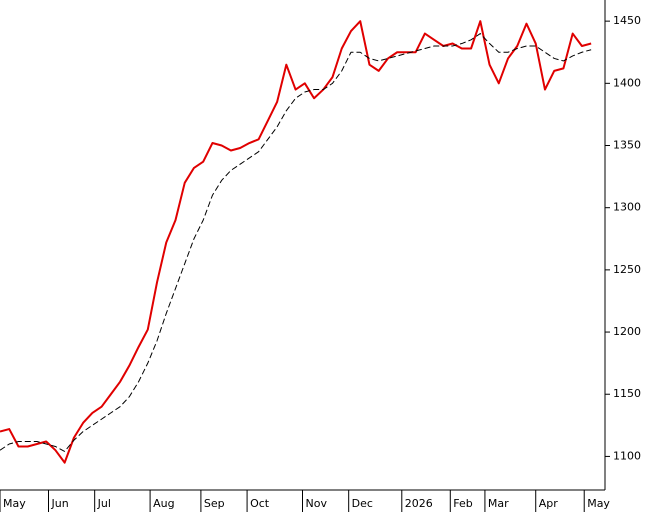  Describe the element at coordinates (462, 503) in the screenshot. I see `x-tick-label: Feb` at that location.